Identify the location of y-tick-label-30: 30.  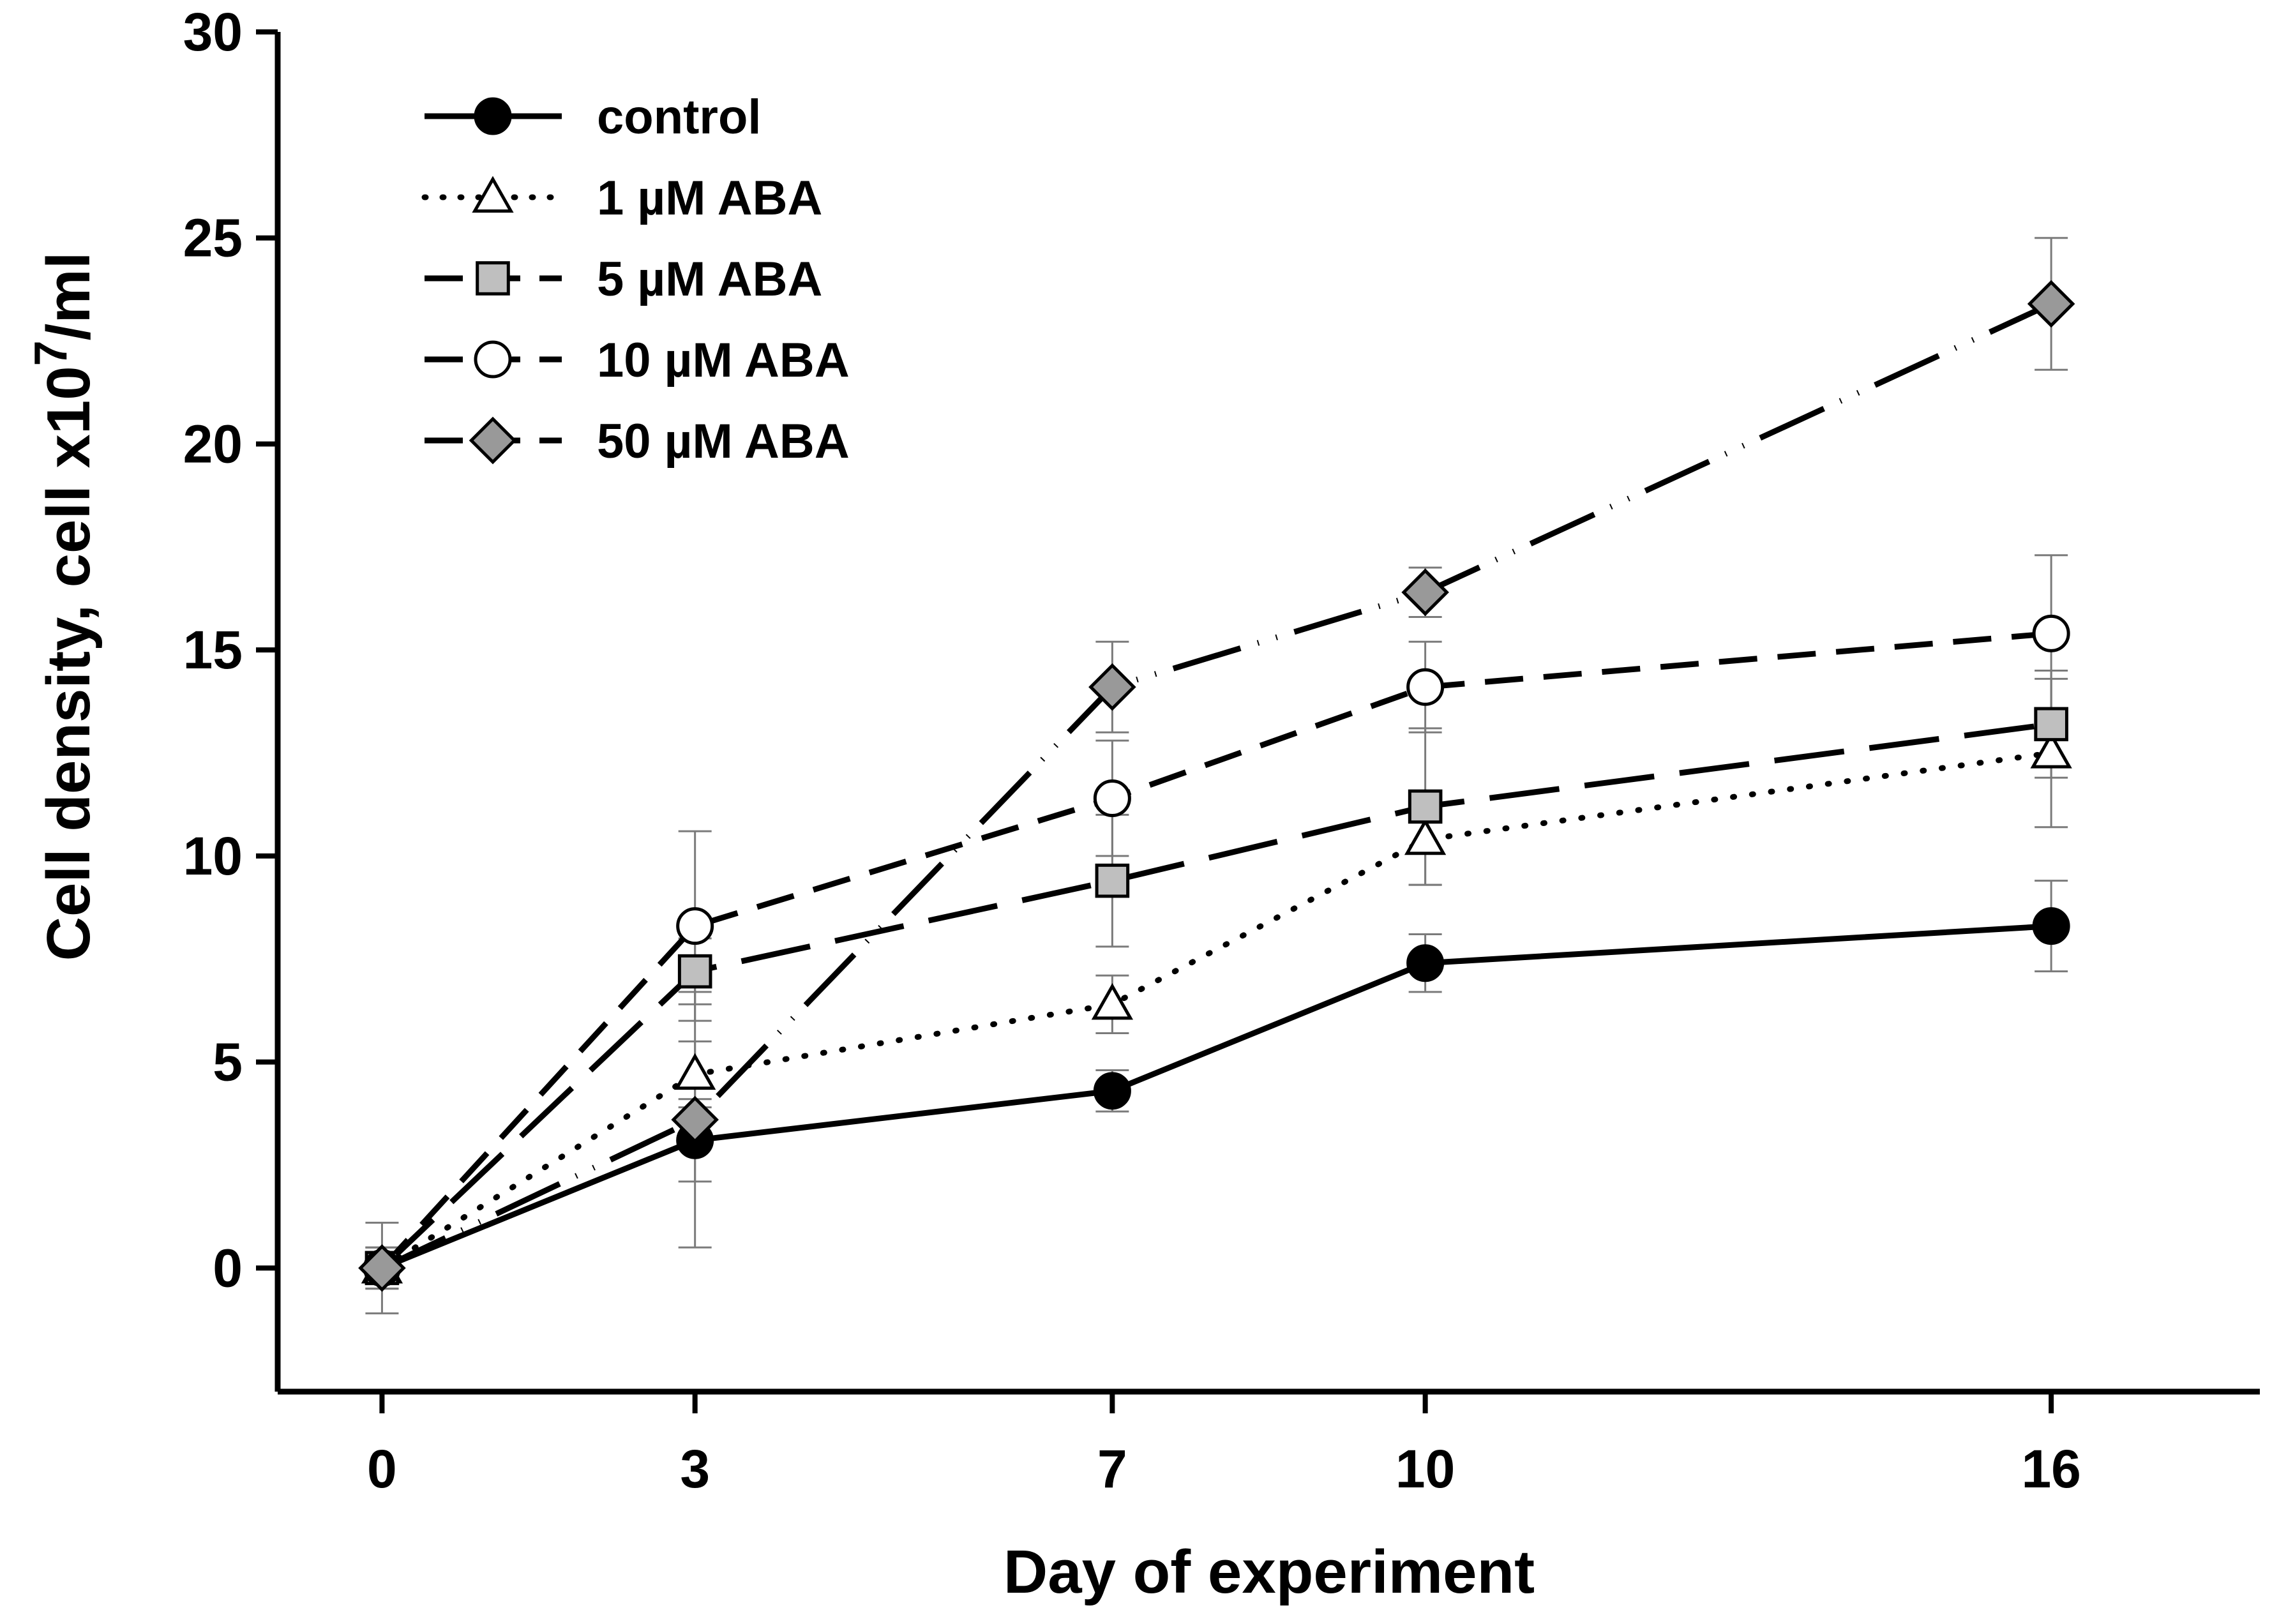
(213, 32).